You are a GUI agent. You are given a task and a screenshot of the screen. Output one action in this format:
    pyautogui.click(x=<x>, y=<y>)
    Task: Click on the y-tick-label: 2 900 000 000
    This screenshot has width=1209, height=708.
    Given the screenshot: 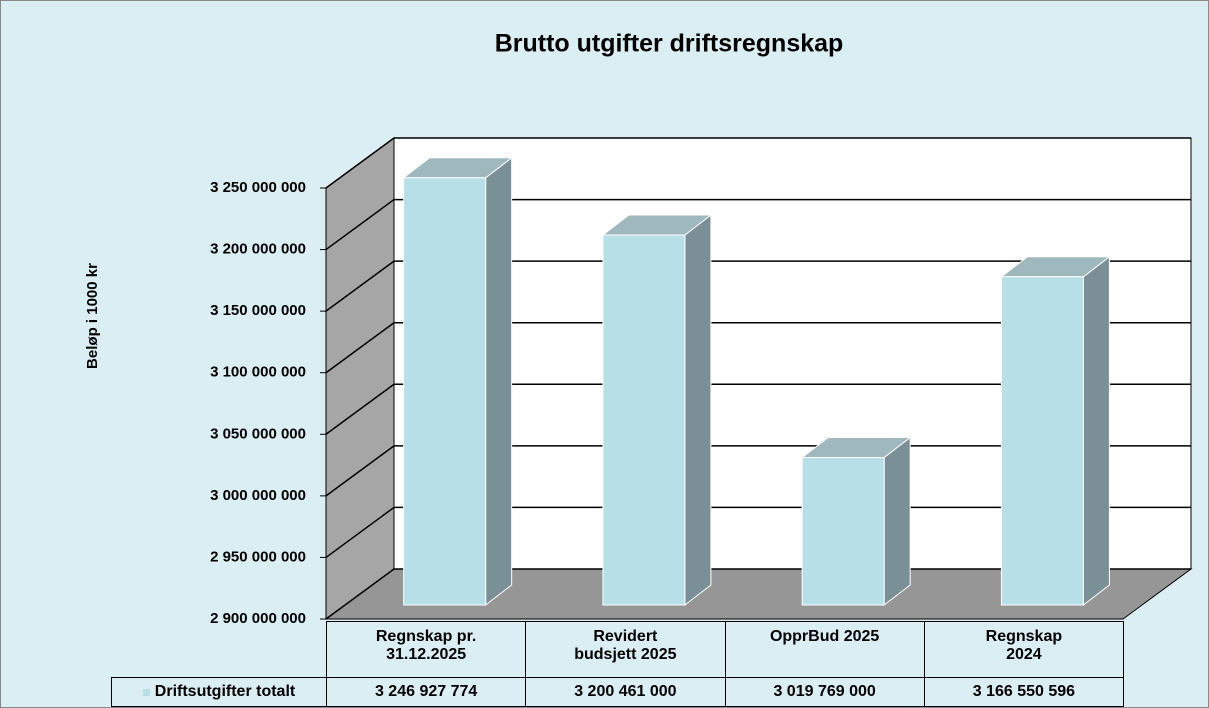 What is the action you would take?
    pyautogui.click(x=258, y=618)
    